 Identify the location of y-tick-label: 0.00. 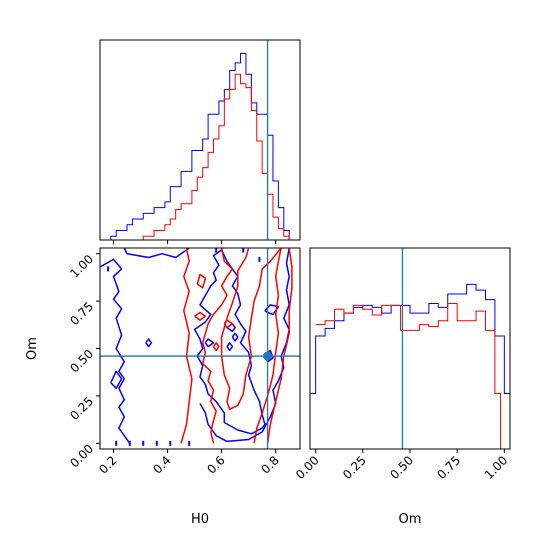
(81, 456).